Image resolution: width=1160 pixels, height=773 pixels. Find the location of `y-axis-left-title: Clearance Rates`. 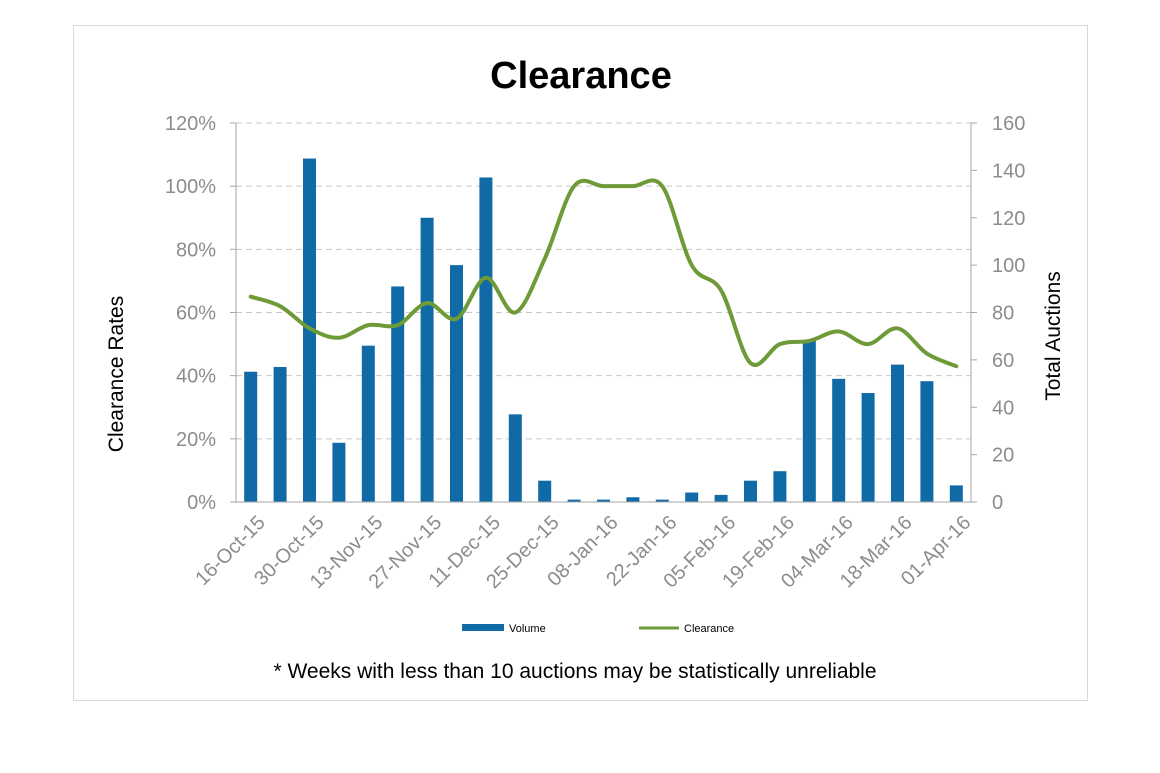

y-axis-left-title: Clearance Rates is located at coordinates (116, 374).